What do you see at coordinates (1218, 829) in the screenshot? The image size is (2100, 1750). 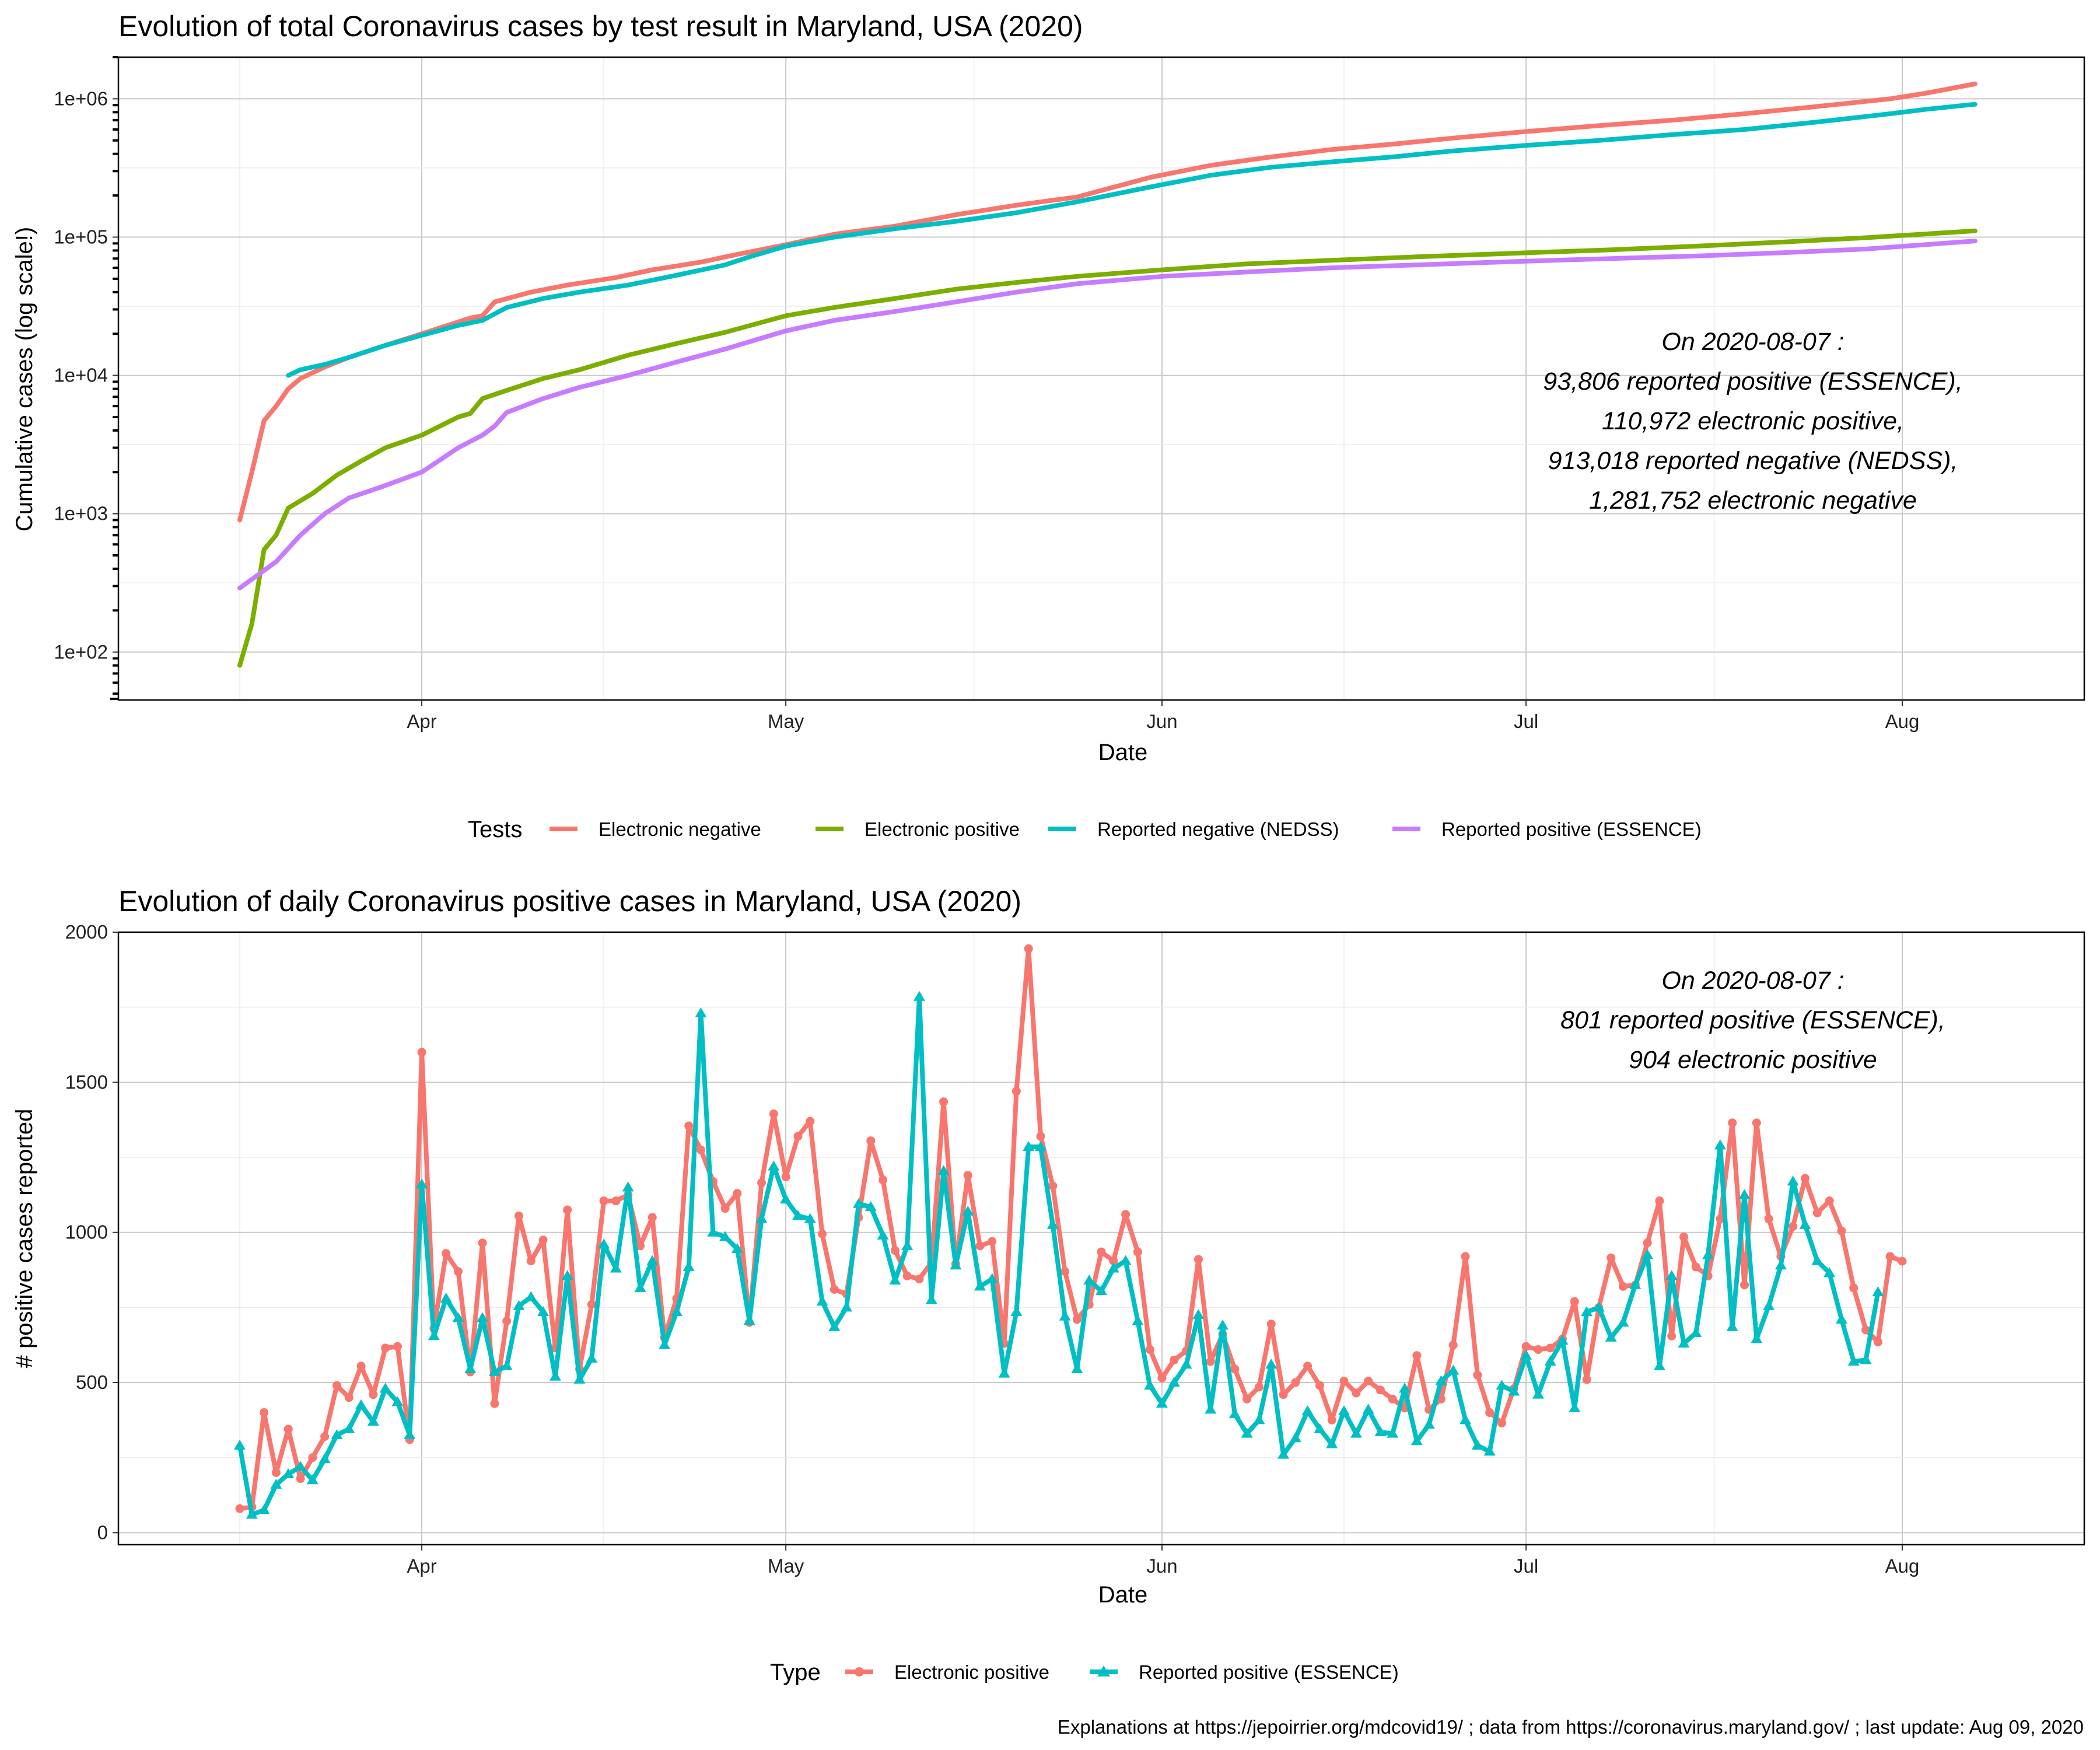 I see `c1-legend-label-2: Reported negative (NEDSS)` at bounding box center [1218, 829].